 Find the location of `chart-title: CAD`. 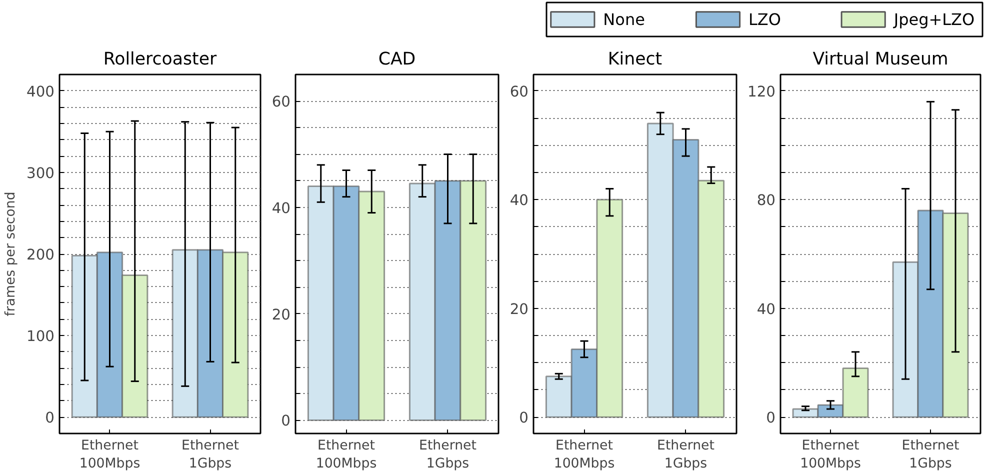

chart-title: CAD is located at coordinates (397, 60).